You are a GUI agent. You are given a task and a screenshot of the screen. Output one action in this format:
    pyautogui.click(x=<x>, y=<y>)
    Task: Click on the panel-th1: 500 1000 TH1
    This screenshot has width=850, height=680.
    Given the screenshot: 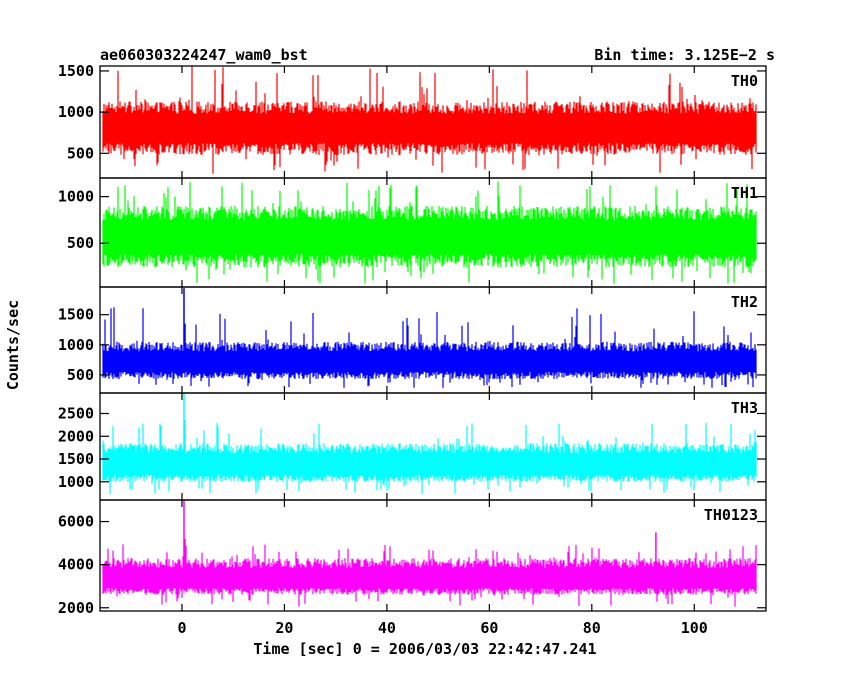 What is the action you would take?
    pyautogui.click(x=412, y=232)
    